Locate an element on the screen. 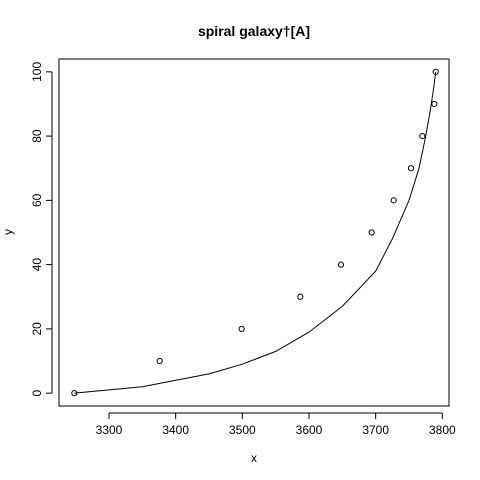 This screenshot has height=480, width=480. chart-title: spiral galaxy†[A] is located at coordinates (254, 31).